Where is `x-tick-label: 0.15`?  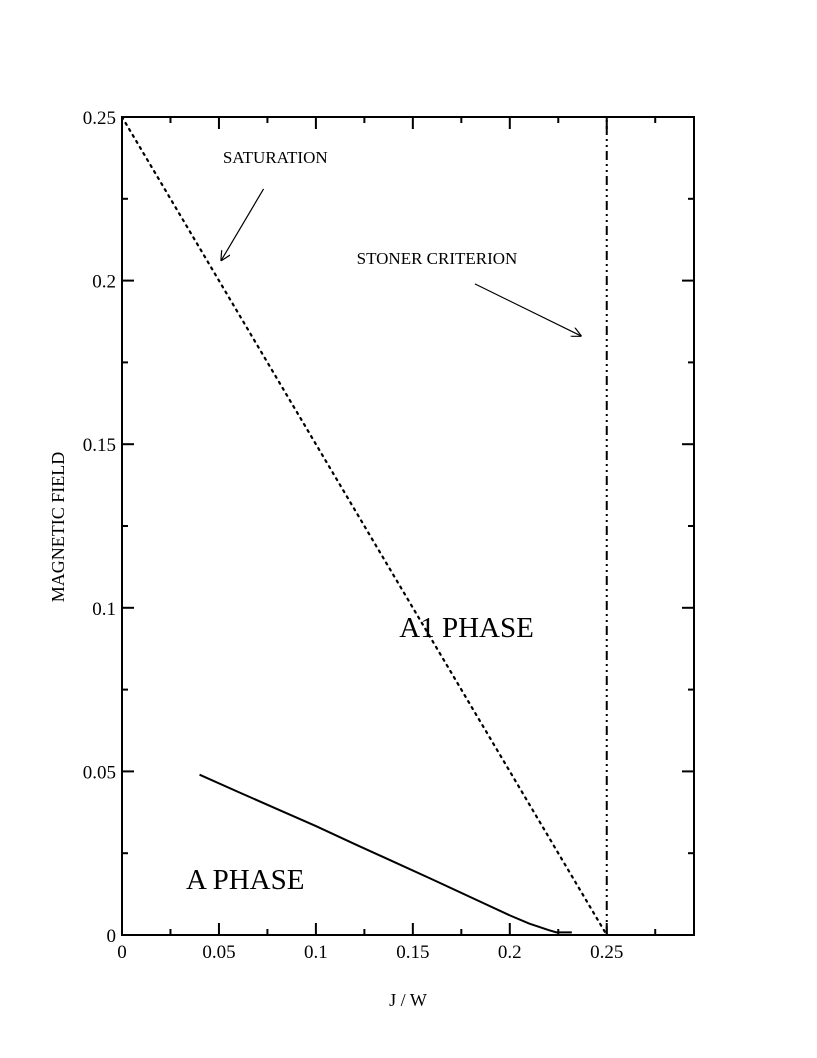
x-tick-label: 0.15 is located at coordinates (412, 952).